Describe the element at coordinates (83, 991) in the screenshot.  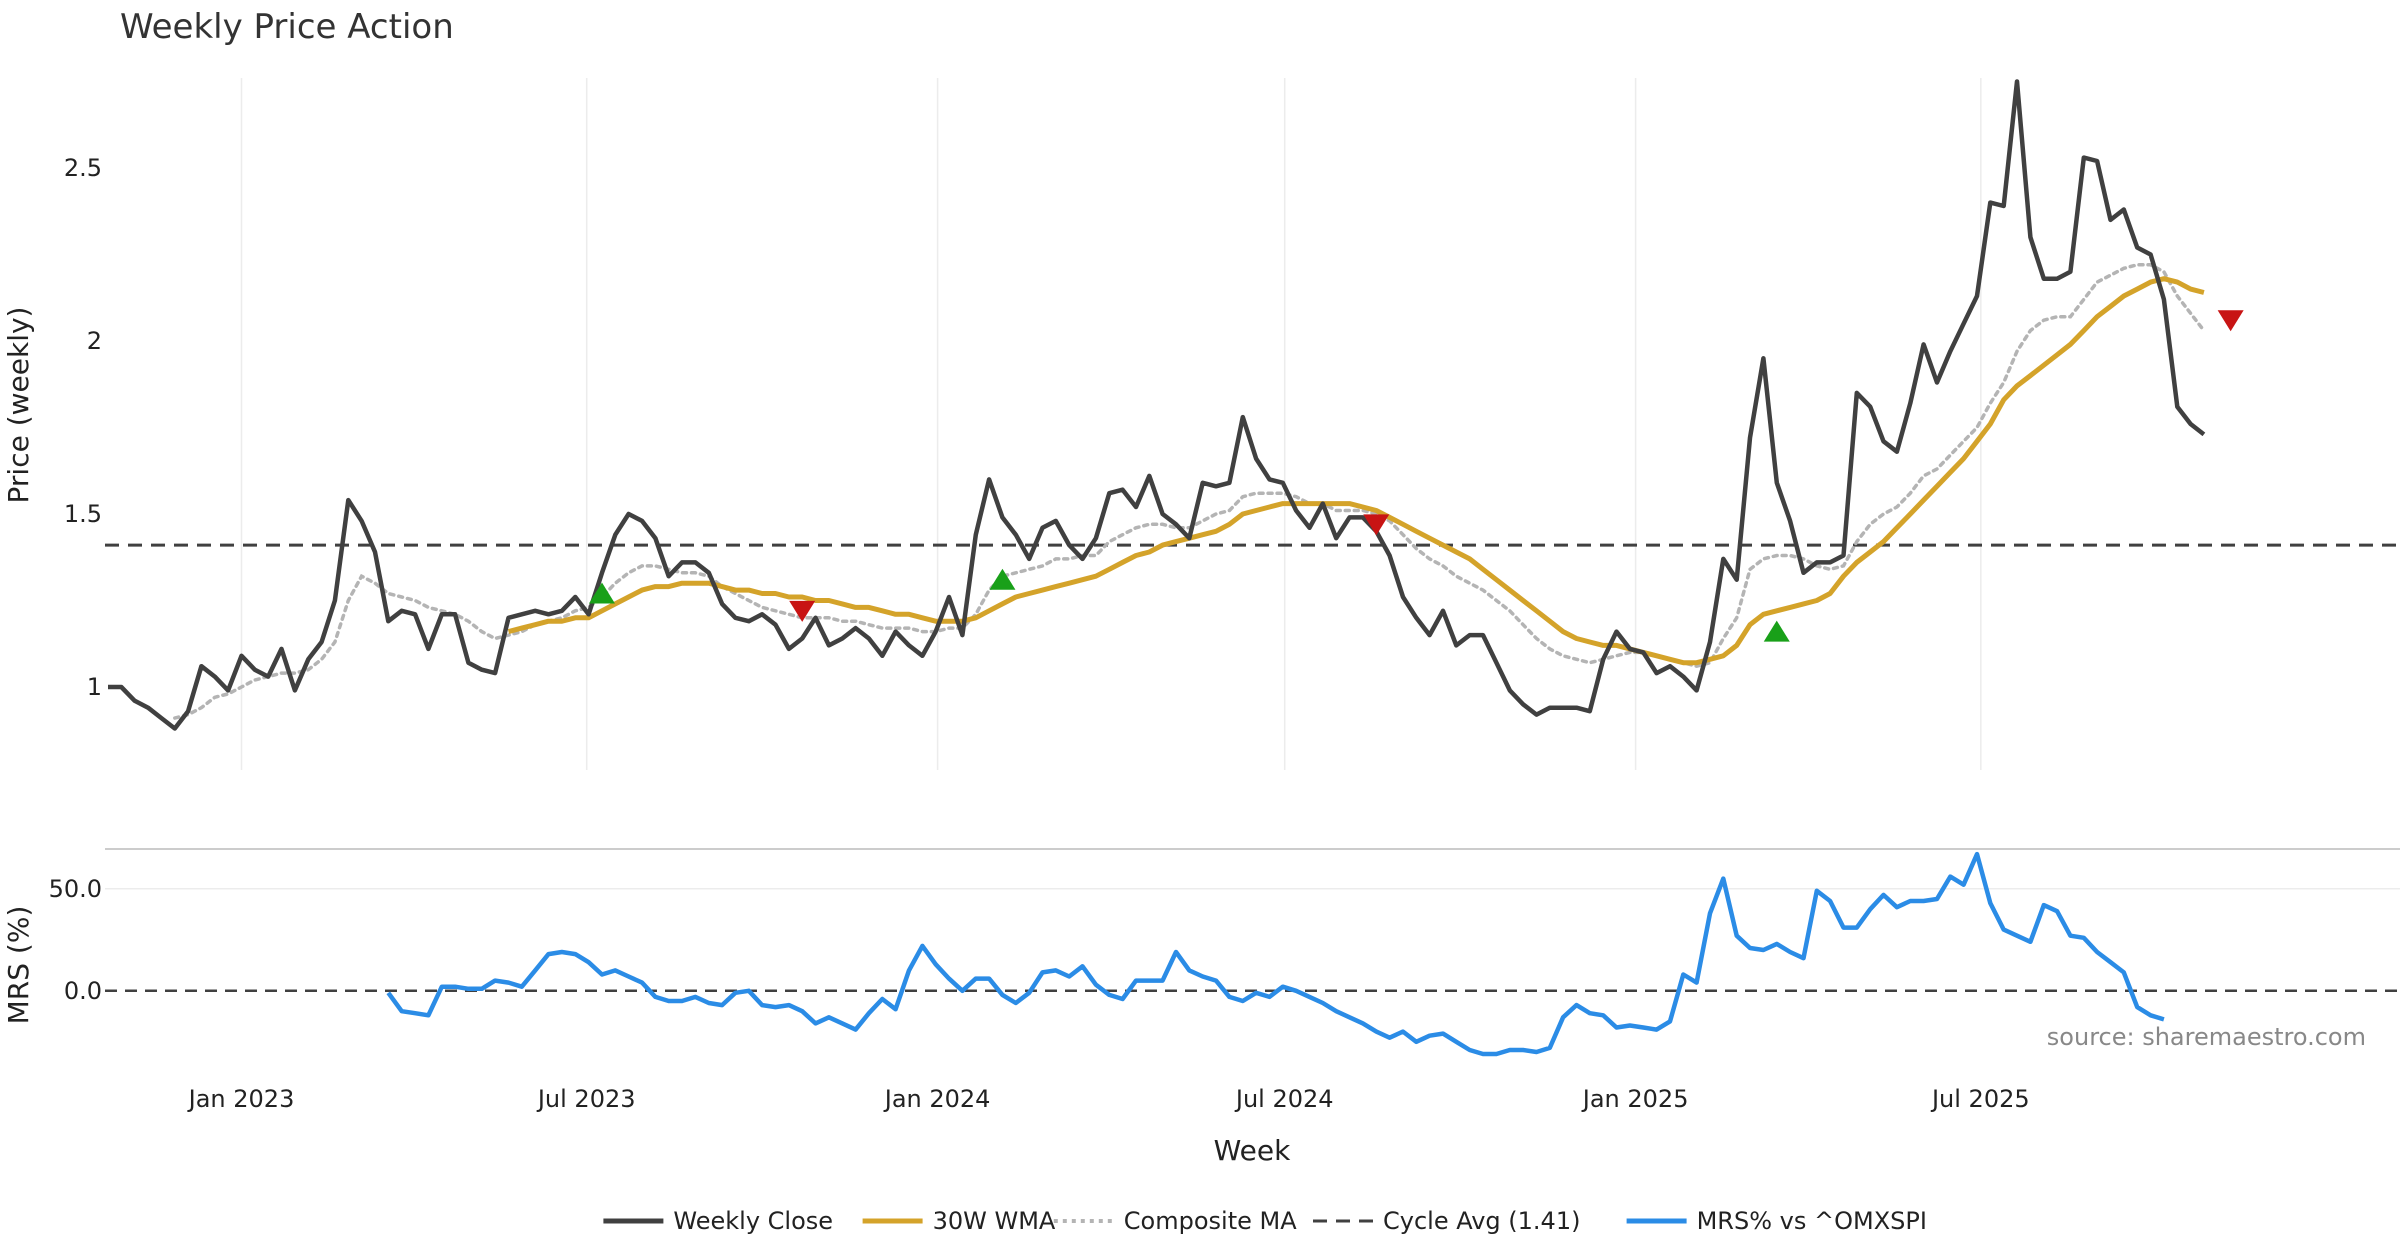
I see `mrs-y-tick-label: 0.0` at that location.